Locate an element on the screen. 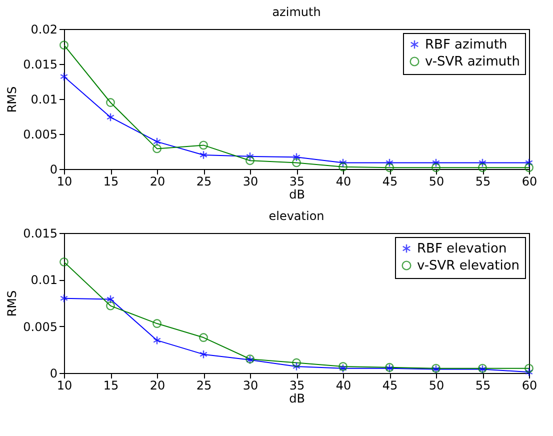  y-tick-label: 0.02 is located at coordinates (44, 29).